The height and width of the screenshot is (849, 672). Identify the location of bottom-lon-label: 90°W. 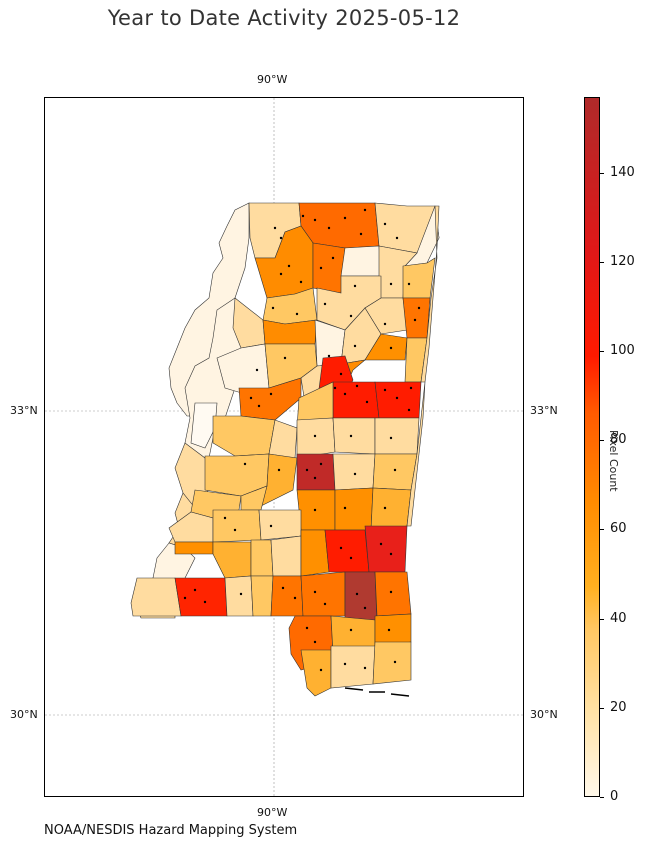
(272, 812).